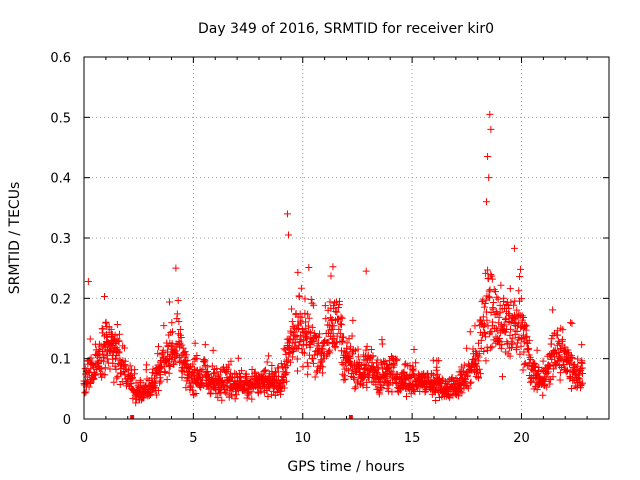 This screenshot has height=480, width=640. What do you see at coordinates (60, 299) in the screenshot?
I see `y-tick-label: 0.2` at bounding box center [60, 299].